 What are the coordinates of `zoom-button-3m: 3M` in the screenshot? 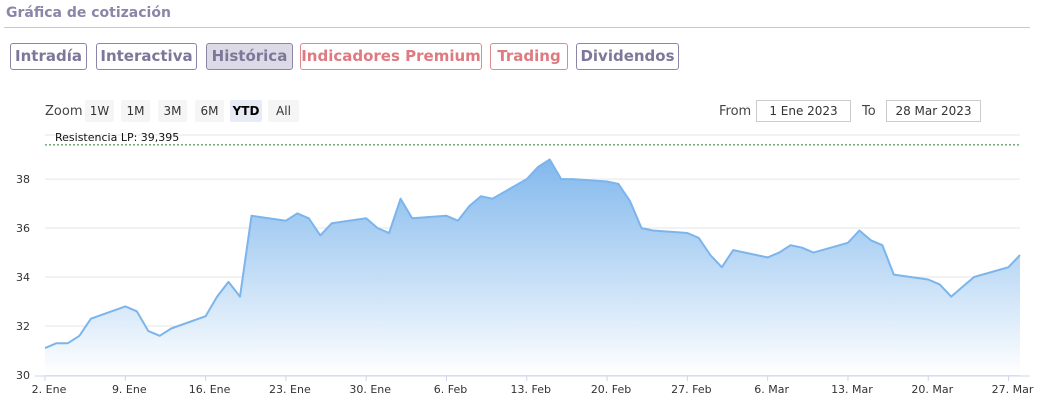 It's located at (172, 111).